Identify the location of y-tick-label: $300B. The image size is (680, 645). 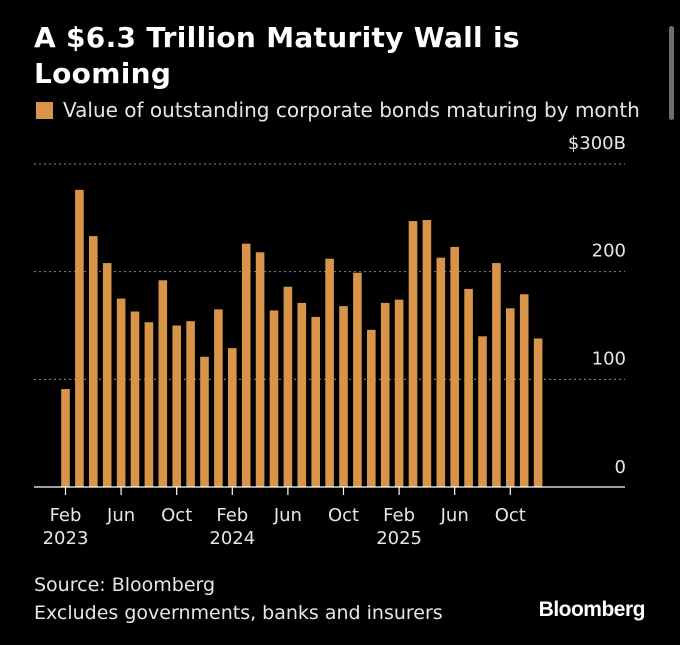
(597, 143).